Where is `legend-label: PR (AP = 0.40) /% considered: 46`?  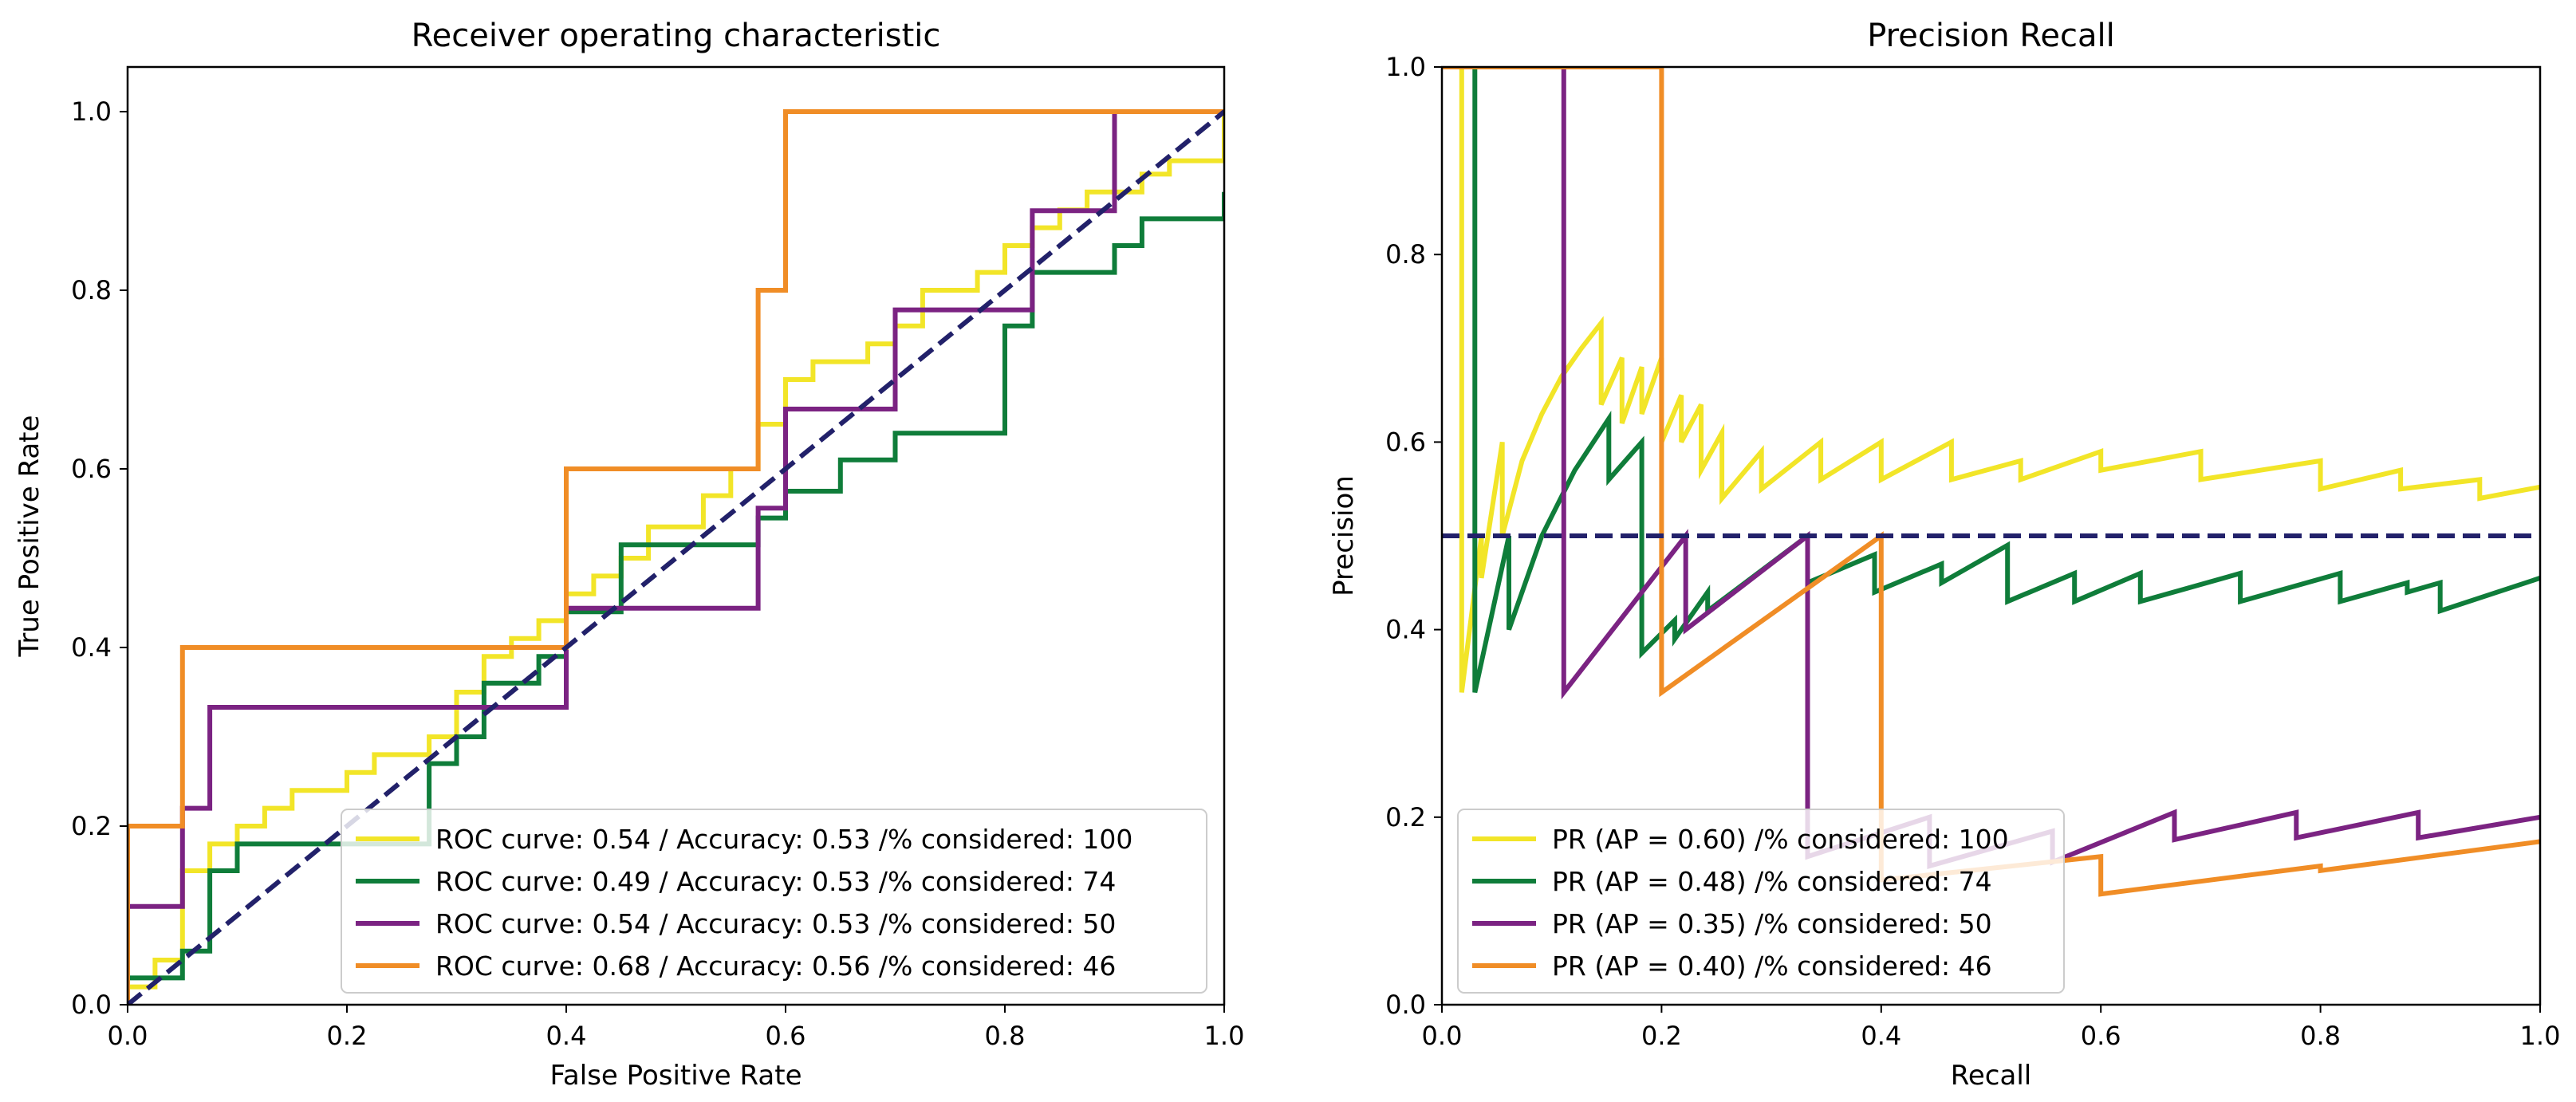 legend-label: PR (AP = 0.40) /% considered: 46 is located at coordinates (1772, 966).